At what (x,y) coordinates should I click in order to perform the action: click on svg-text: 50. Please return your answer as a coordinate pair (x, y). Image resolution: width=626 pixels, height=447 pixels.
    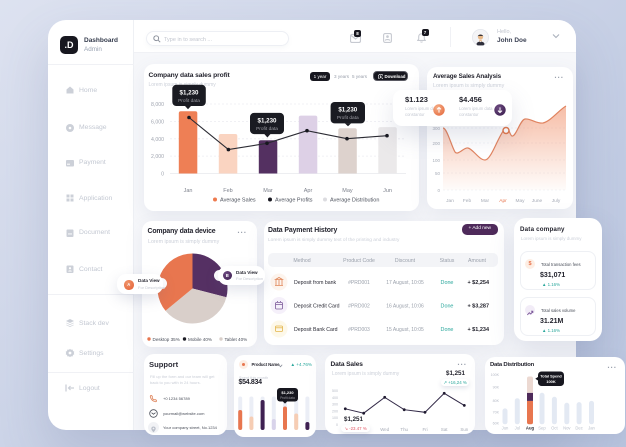
    Looking at the image, I should click on (438, 173).